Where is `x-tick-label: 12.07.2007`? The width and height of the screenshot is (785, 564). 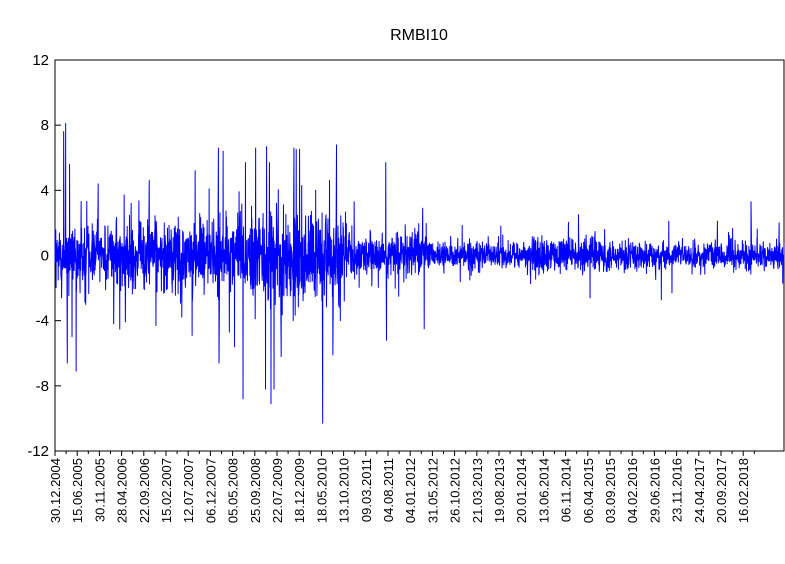
x-tick-label: 12.07.2007 is located at coordinates (188, 490).